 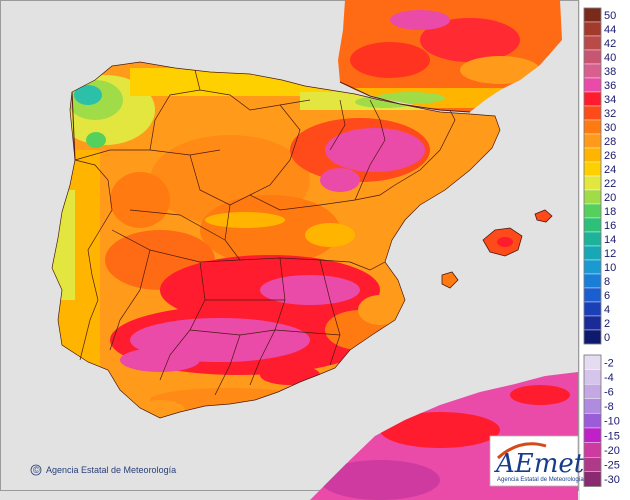 I want to click on legend-label-positive-22: 2, so click(x=607, y=324).